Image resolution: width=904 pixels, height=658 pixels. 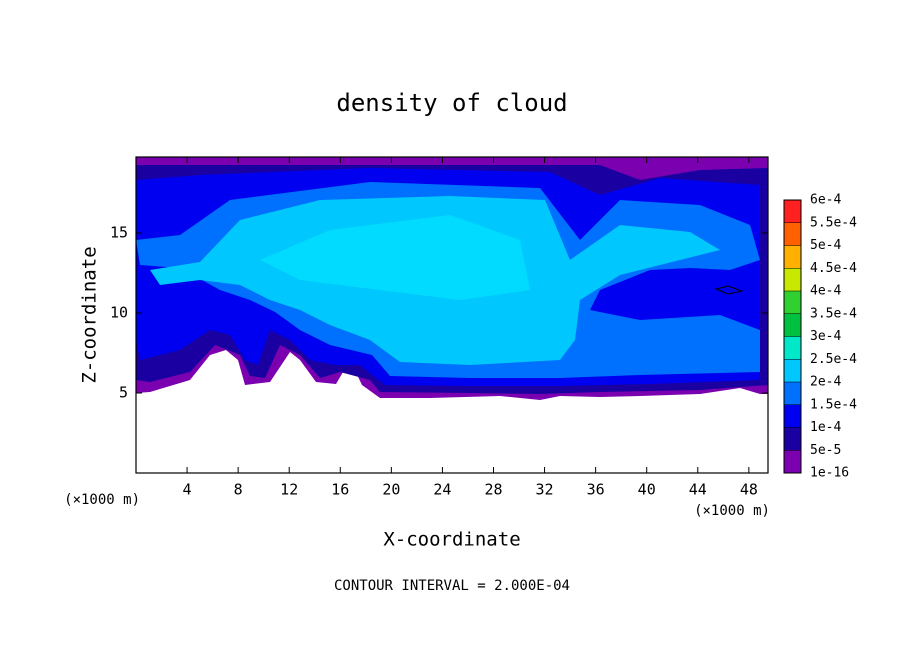 I want to click on colorbar-label: 1e-4, so click(x=825, y=427).